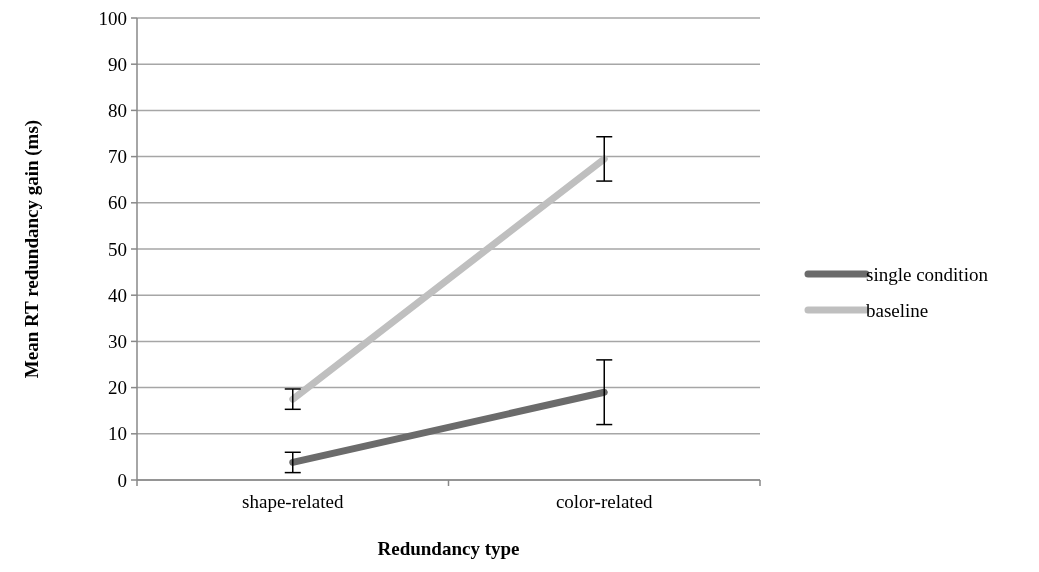 Image resolution: width=1039 pixels, height=572 pixels. What do you see at coordinates (604, 501) in the screenshot?
I see `x-tick-label: color-related` at bounding box center [604, 501].